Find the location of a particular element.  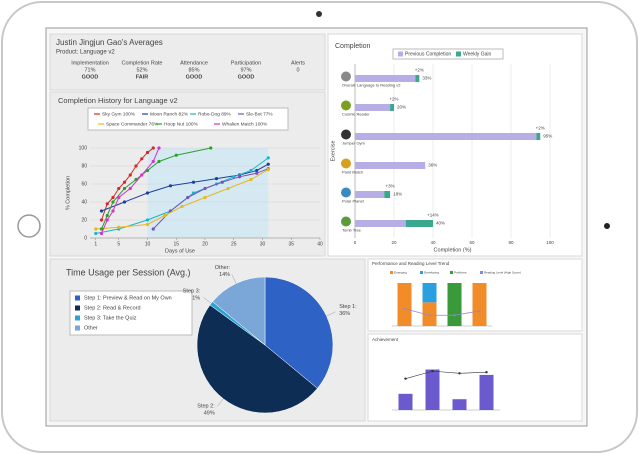

legend-label: Sle-Bot 77% is located at coordinates (259, 114).